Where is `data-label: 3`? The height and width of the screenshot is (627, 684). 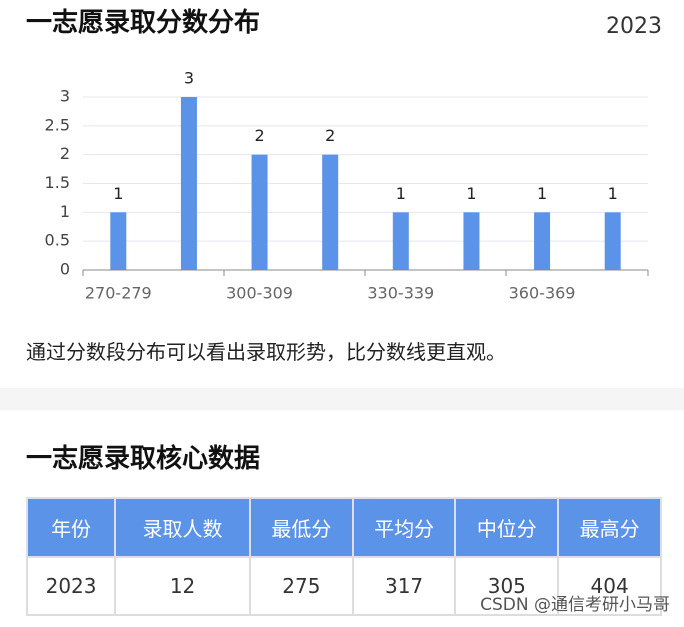
data-label: 3 is located at coordinates (189, 78).